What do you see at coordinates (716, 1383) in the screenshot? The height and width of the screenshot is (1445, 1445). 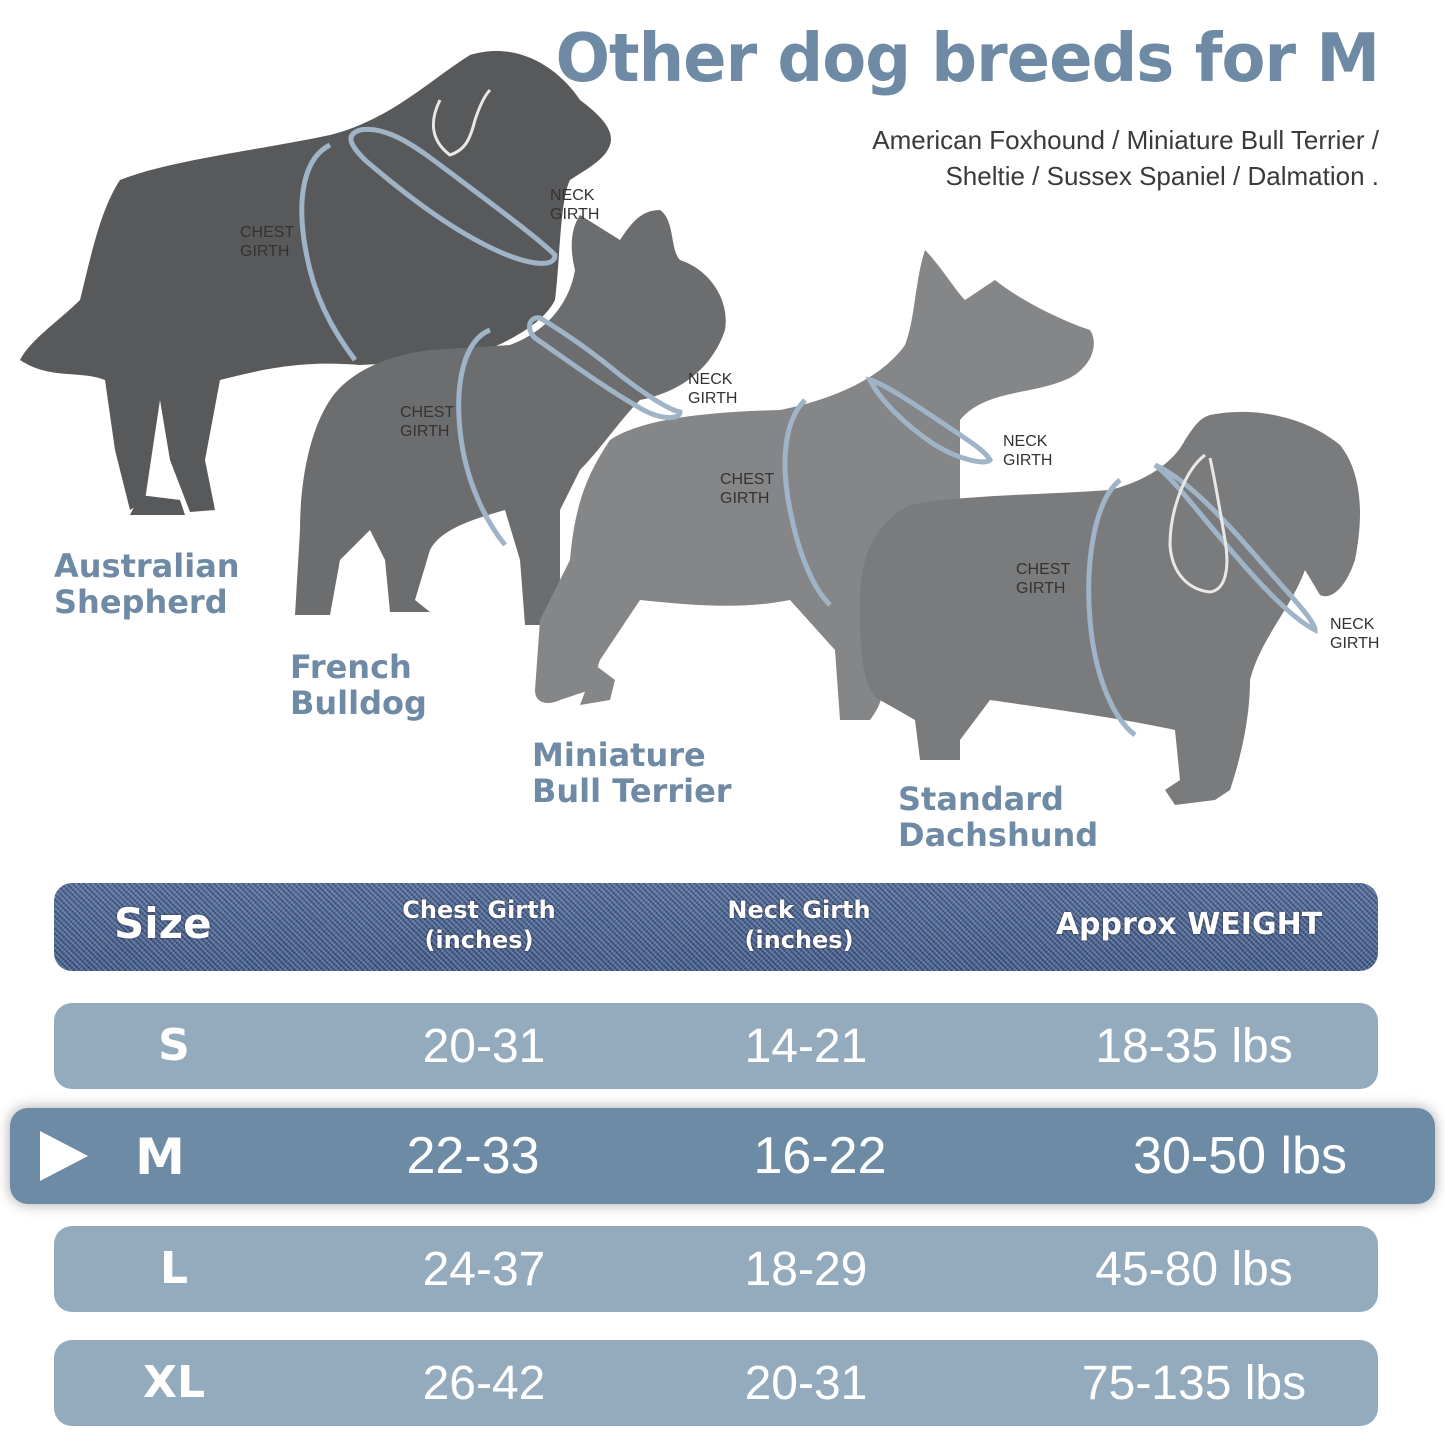 I see `size-row-xl: XL 26-42 20-31 75-135 lbs` at bounding box center [716, 1383].